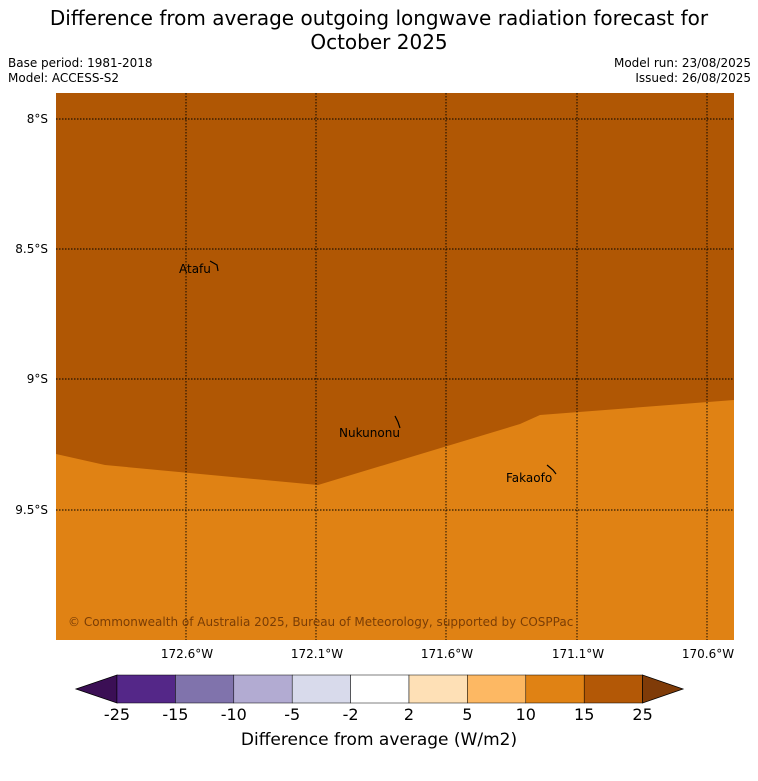  I want to click on colorbar-tick-label: -5, so click(292, 714).